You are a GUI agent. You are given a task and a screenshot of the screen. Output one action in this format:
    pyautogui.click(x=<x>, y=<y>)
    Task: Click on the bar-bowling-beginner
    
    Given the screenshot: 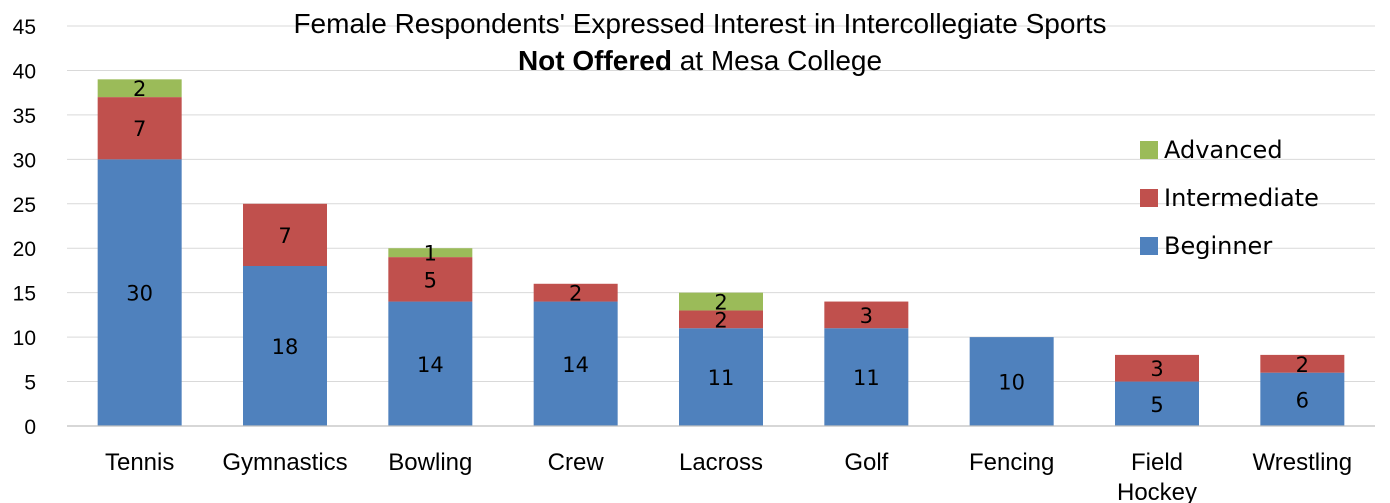 What is the action you would take?
    pyautogui.click(x=430, y=363)
    